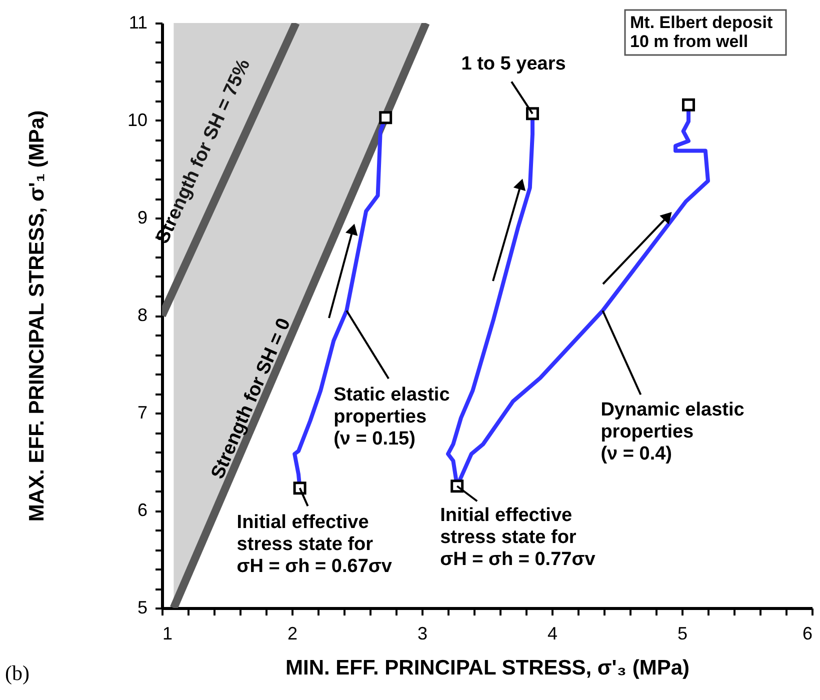  I want to click on x-tick-label: 4, so click(552, 634).